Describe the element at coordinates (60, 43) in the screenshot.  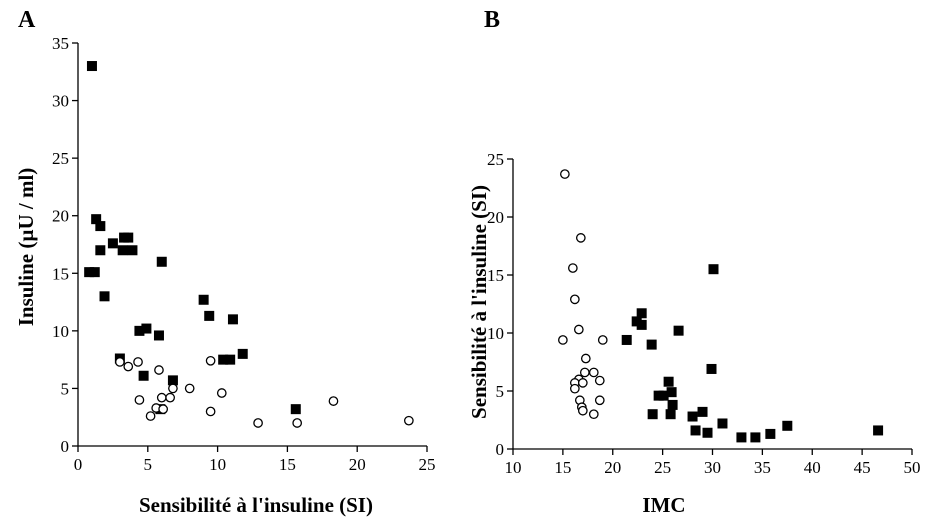
I see `panel-a-y-tick-label: 35` at that location.